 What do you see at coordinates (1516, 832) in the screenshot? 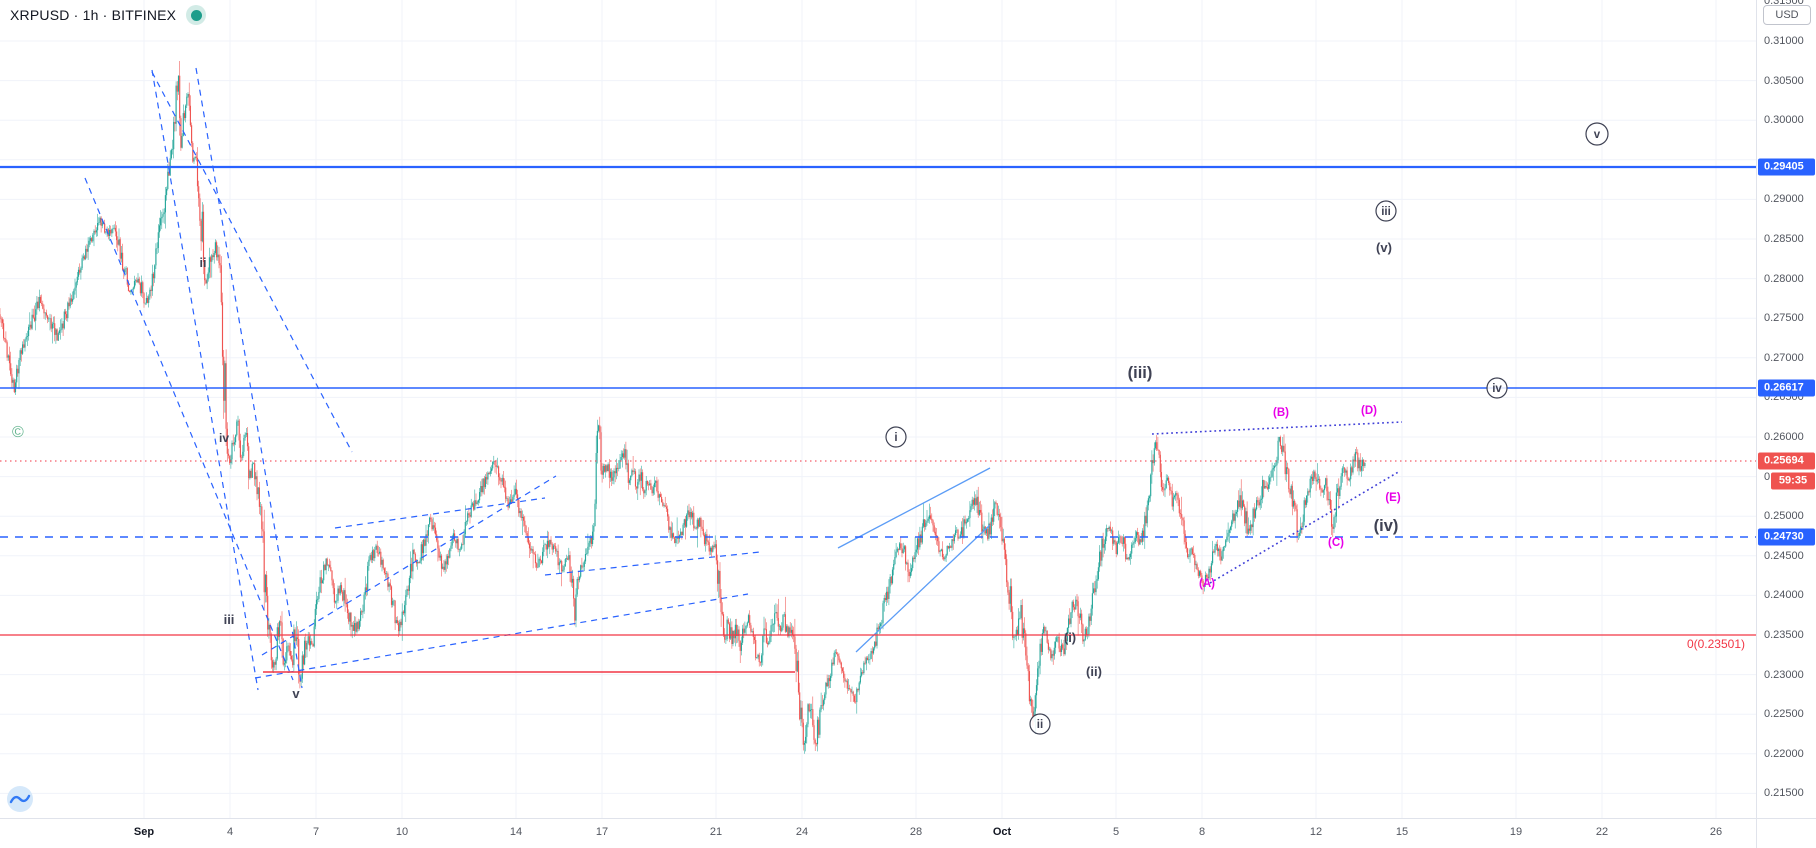
I see `time-tick-label: 19` at bounding box center [1516, 832].